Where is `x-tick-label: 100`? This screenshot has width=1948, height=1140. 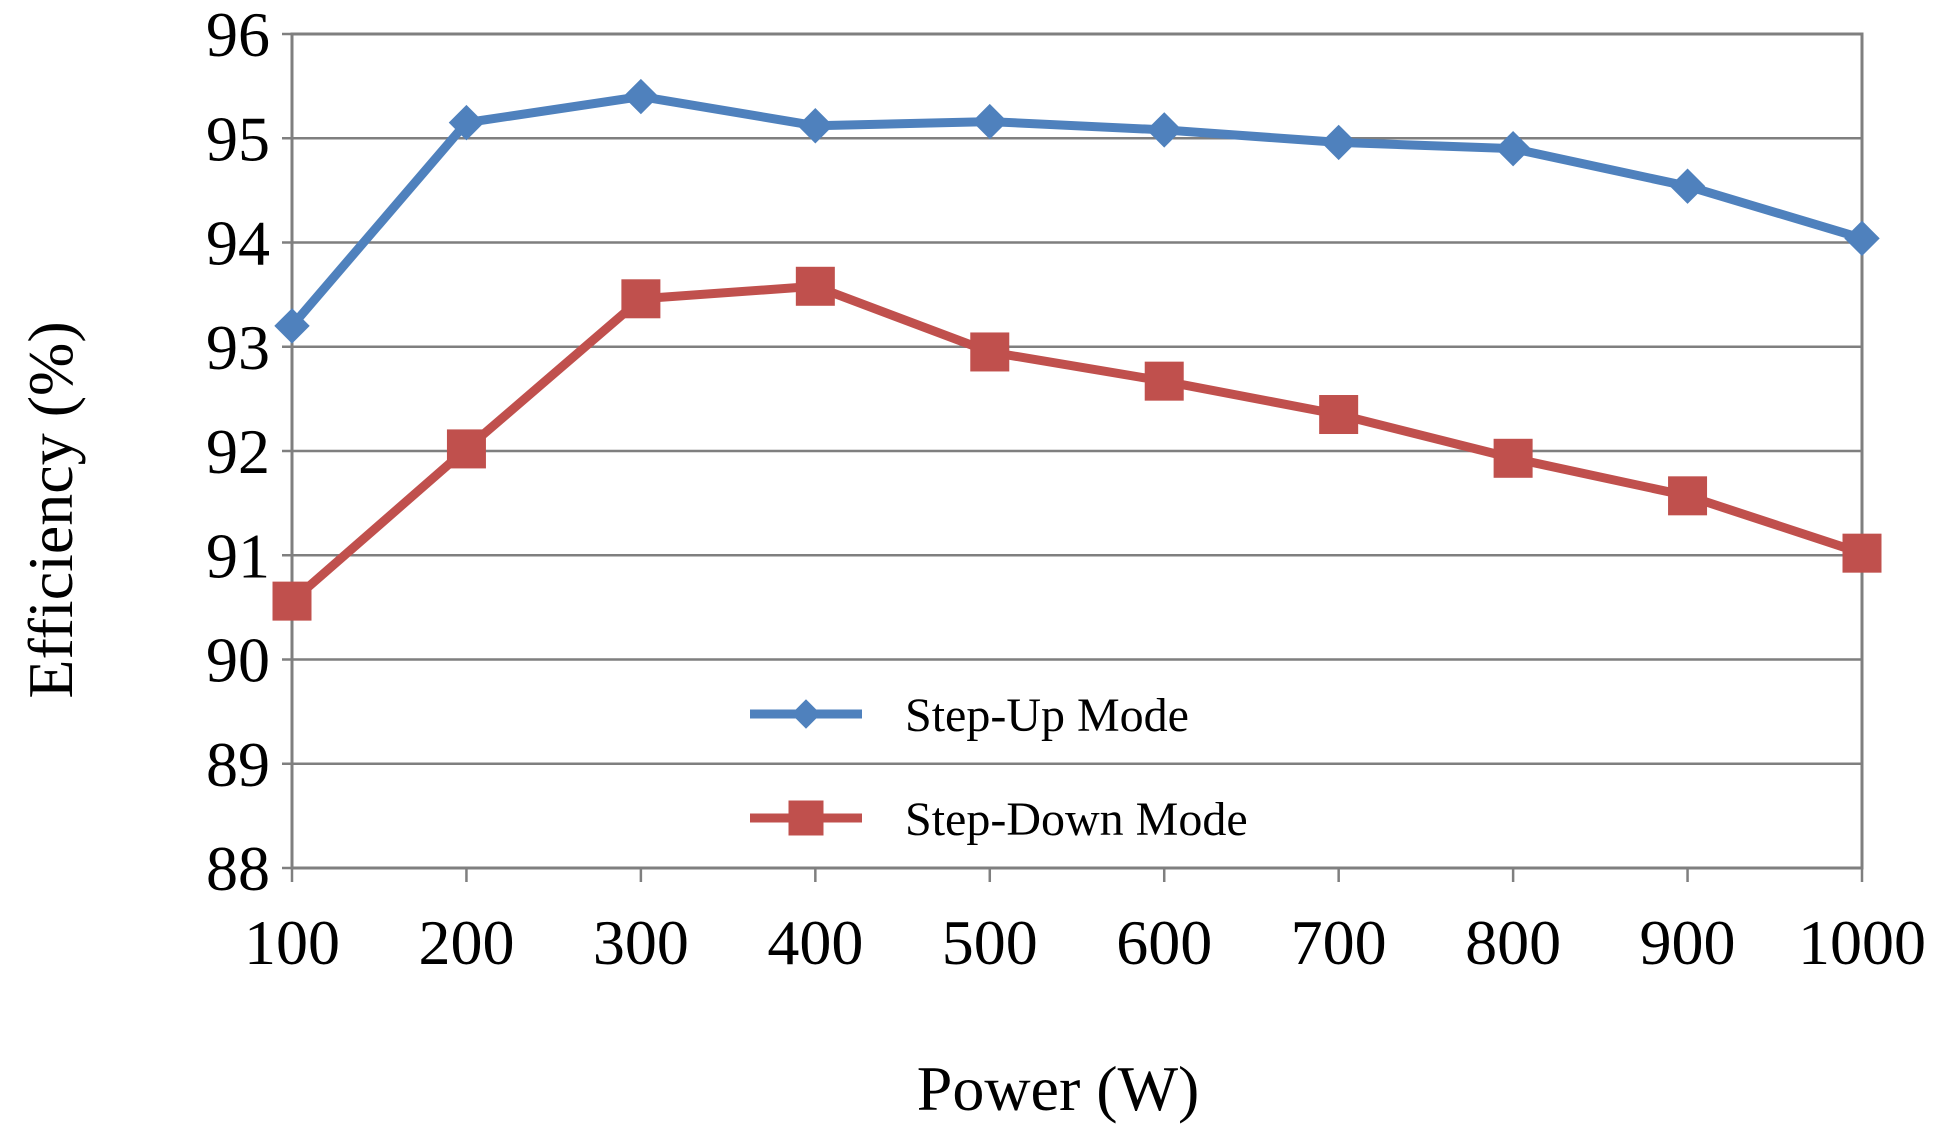 x-tick-label: 100 is located at coordinates (292, 942).